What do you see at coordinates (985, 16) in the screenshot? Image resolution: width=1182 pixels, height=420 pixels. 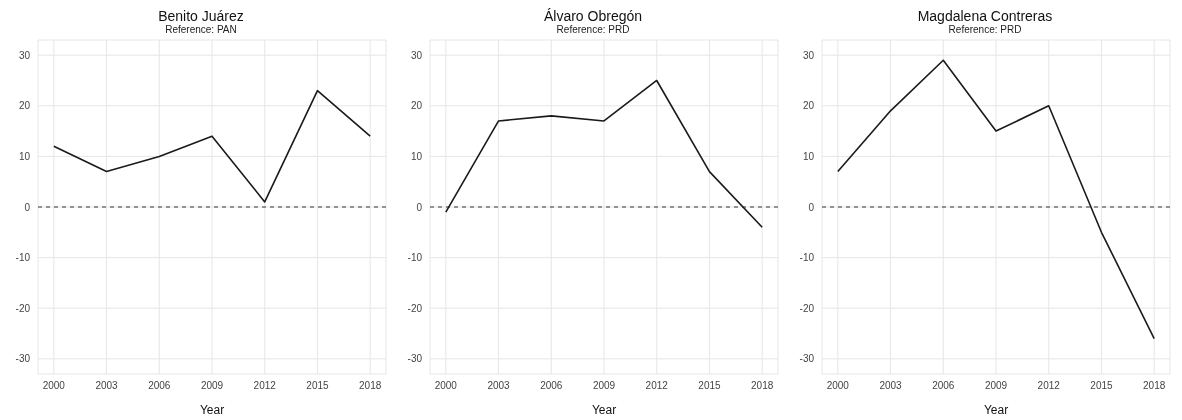 I see `chart-title: Magdalena Contreras` at bounding box center [985, 16].